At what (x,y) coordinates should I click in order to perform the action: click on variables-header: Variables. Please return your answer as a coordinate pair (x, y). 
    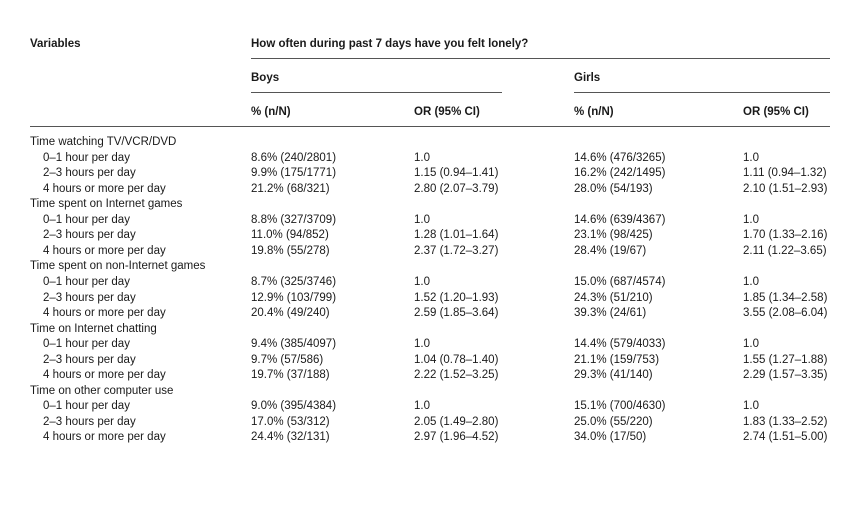
    Looking at the image, I should click on (55, 44).